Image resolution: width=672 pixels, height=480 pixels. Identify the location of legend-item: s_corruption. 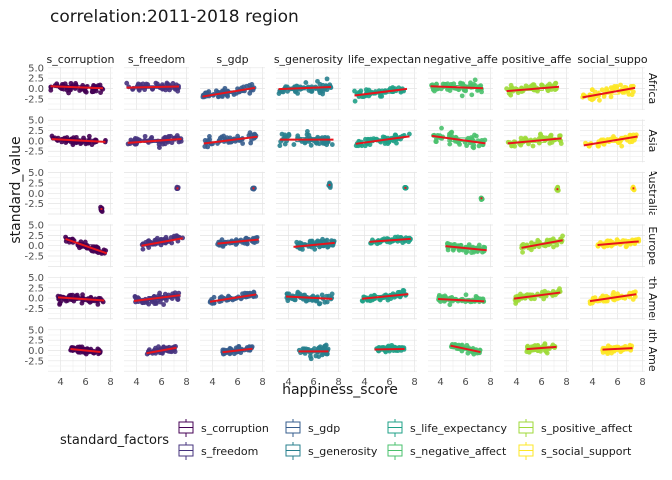
(223, 428).